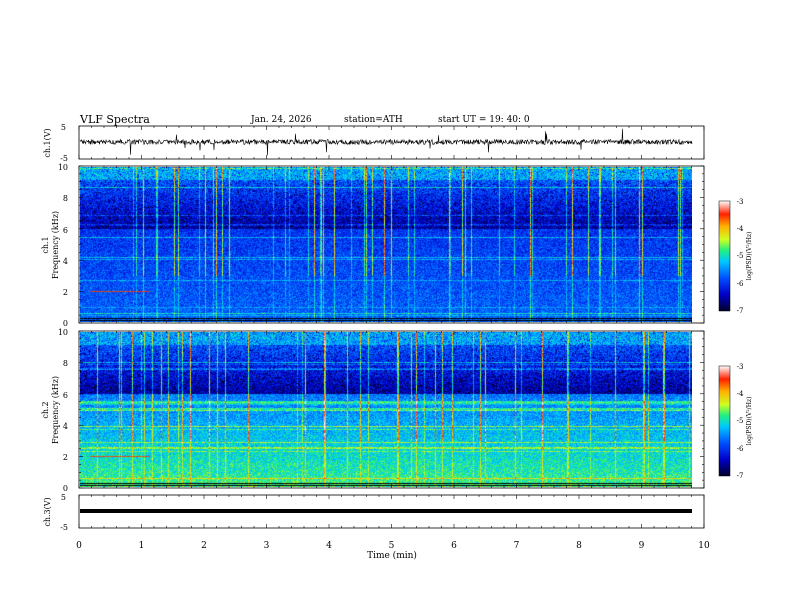  I want to click on ch2-cbar-tick-m4: -4, so click(740, 394).